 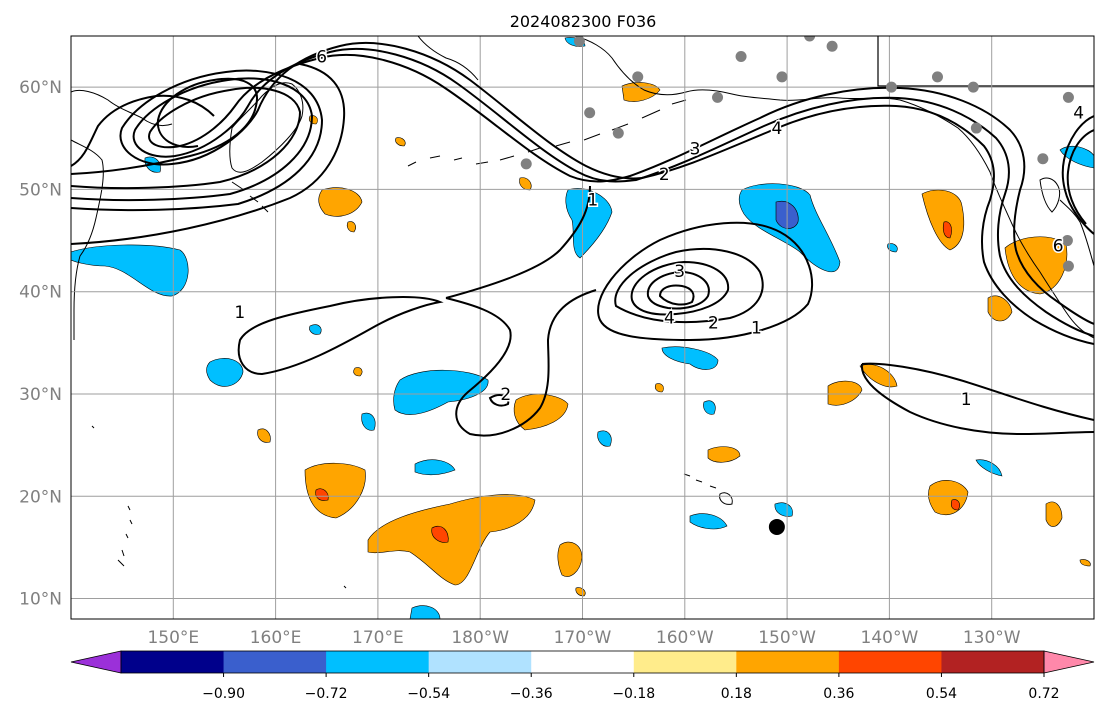 I want to click on hawaii-islands, so click(x=708, y=489).